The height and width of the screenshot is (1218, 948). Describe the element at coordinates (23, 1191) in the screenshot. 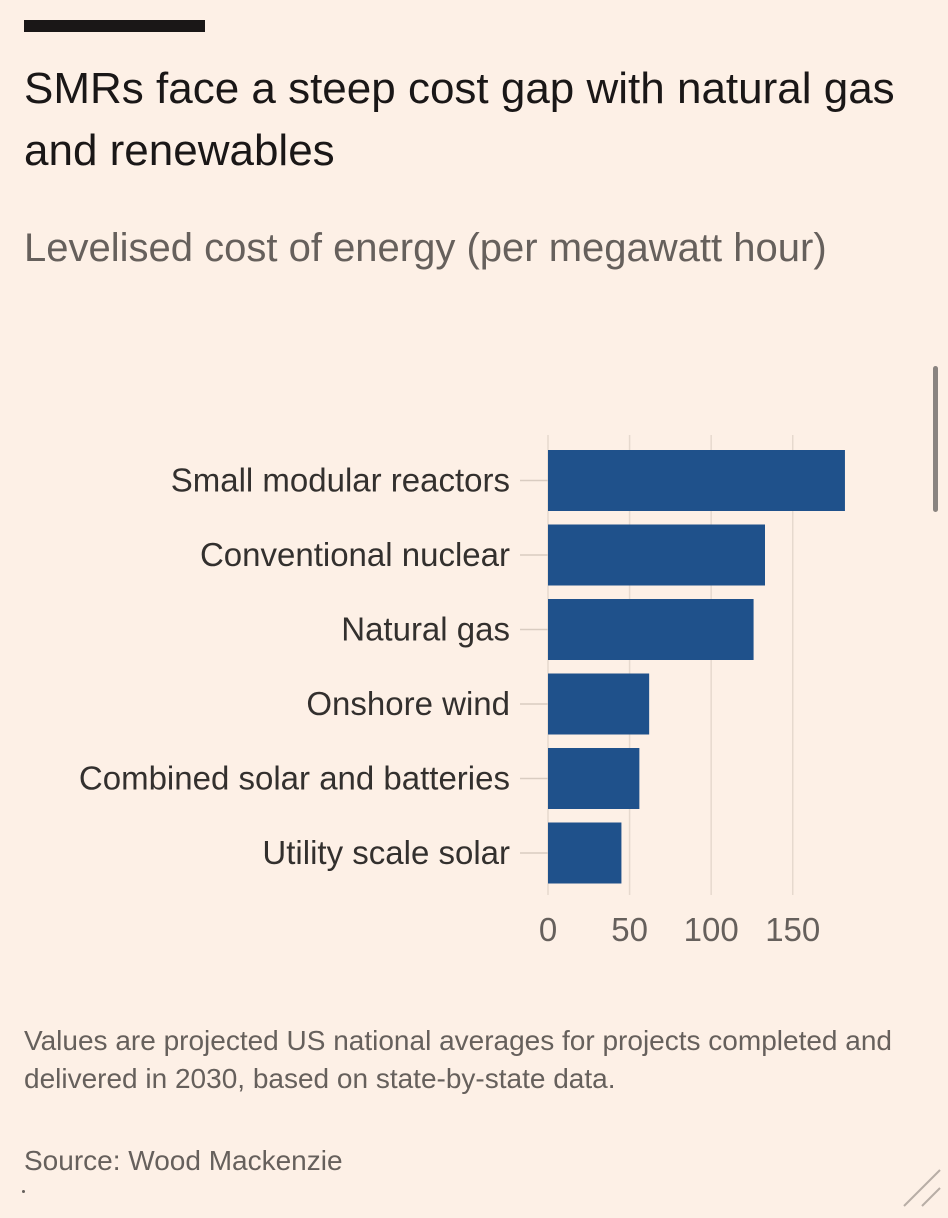

I see `page-dot` at that location.